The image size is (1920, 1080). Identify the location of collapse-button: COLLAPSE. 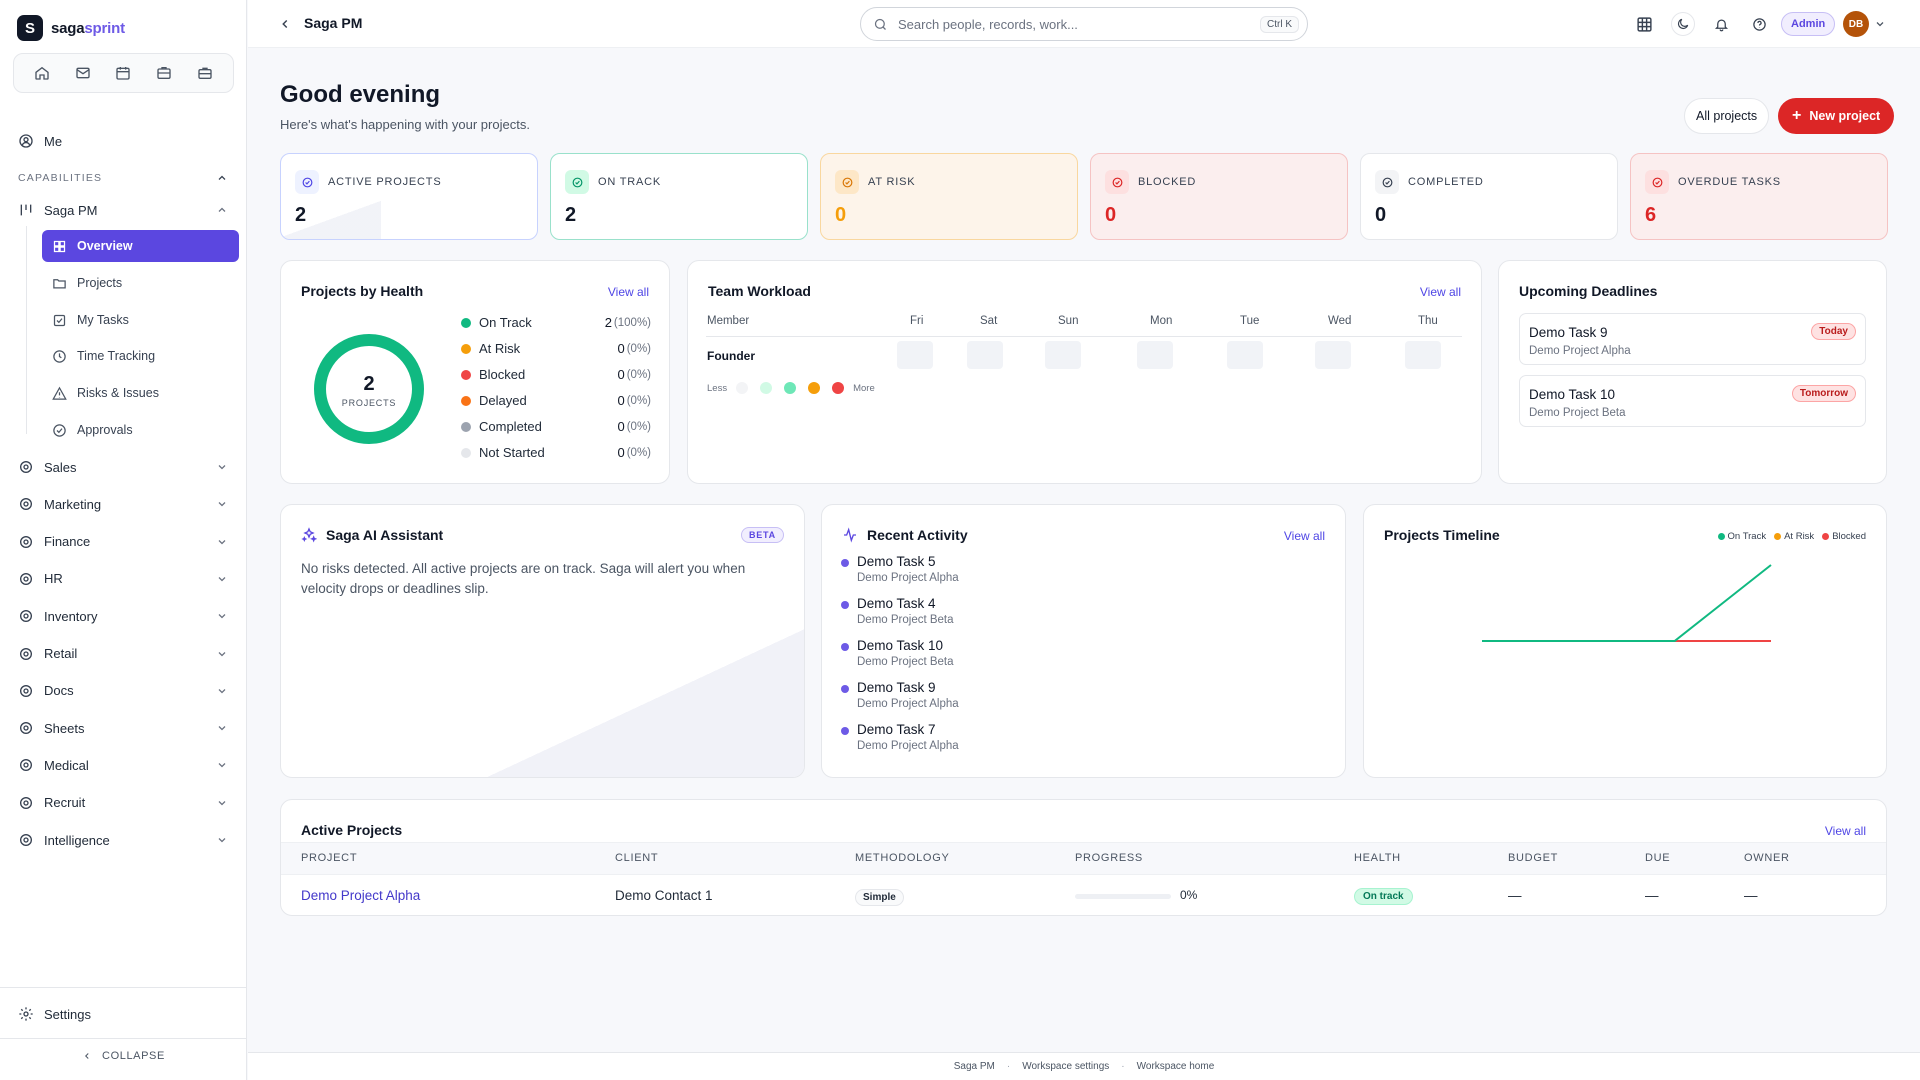
(123, 1056).